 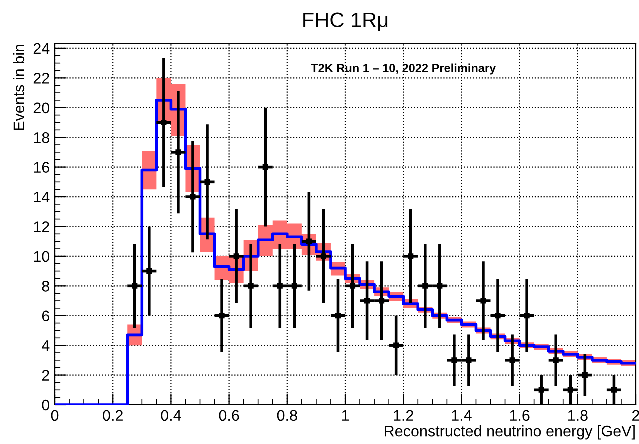 I want to click on y-tick-label: 8, so click(x=46, y=286).